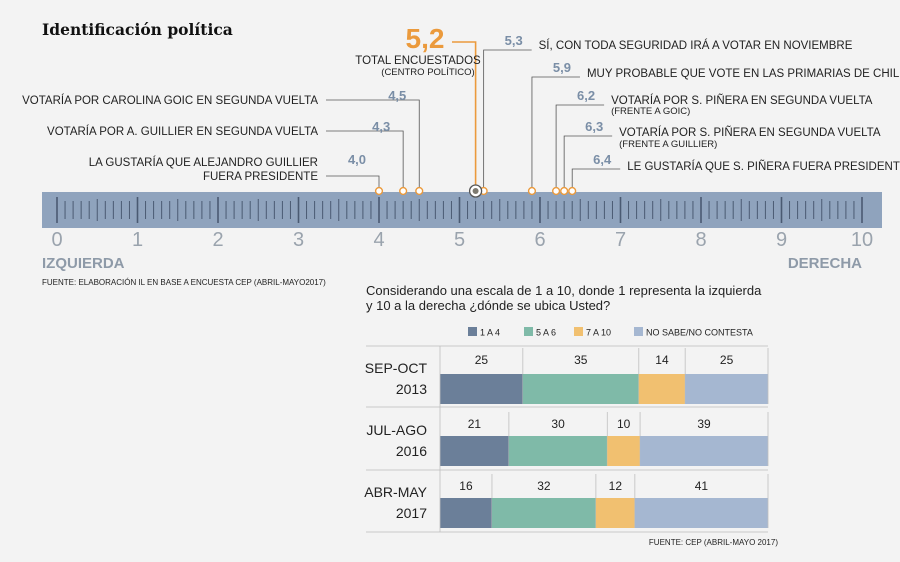  I want to click on page-title: Identificación política, so click(137, 29).